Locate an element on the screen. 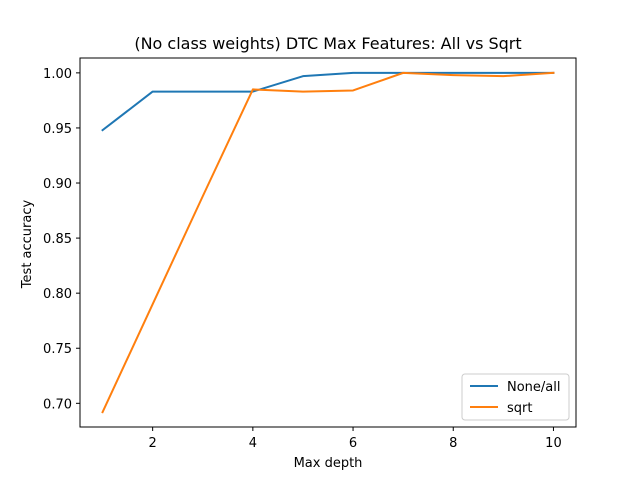 This screenshot has width=640, height=480. legend-label-2: sqrt is located at coordinates (519, 408).